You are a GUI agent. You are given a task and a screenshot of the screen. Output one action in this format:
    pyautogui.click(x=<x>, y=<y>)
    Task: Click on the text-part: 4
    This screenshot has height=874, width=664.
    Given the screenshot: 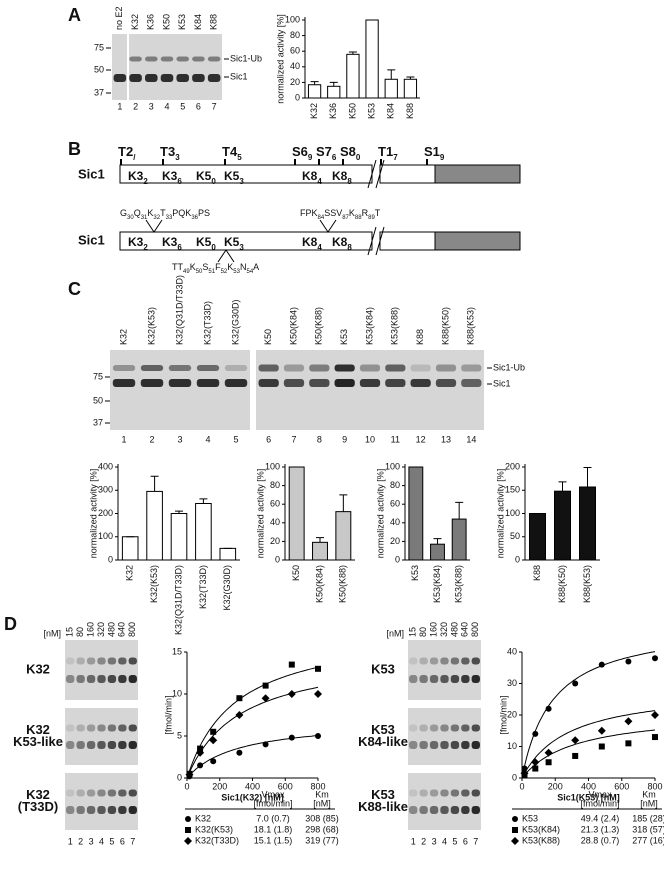 What is the action you would take?
    pyautogui.click(x=234, y=151)
    